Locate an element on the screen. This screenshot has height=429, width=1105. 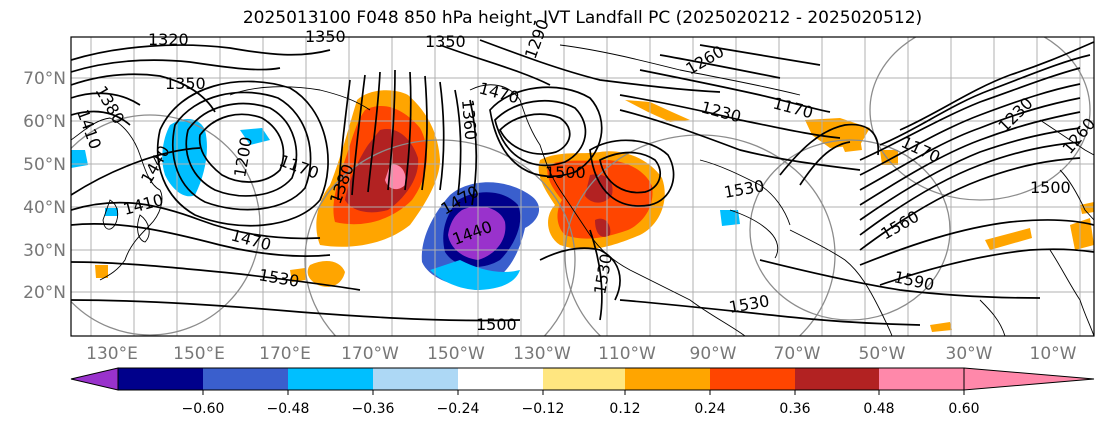
colorbar-ticks is located at coordinates (583, 392).